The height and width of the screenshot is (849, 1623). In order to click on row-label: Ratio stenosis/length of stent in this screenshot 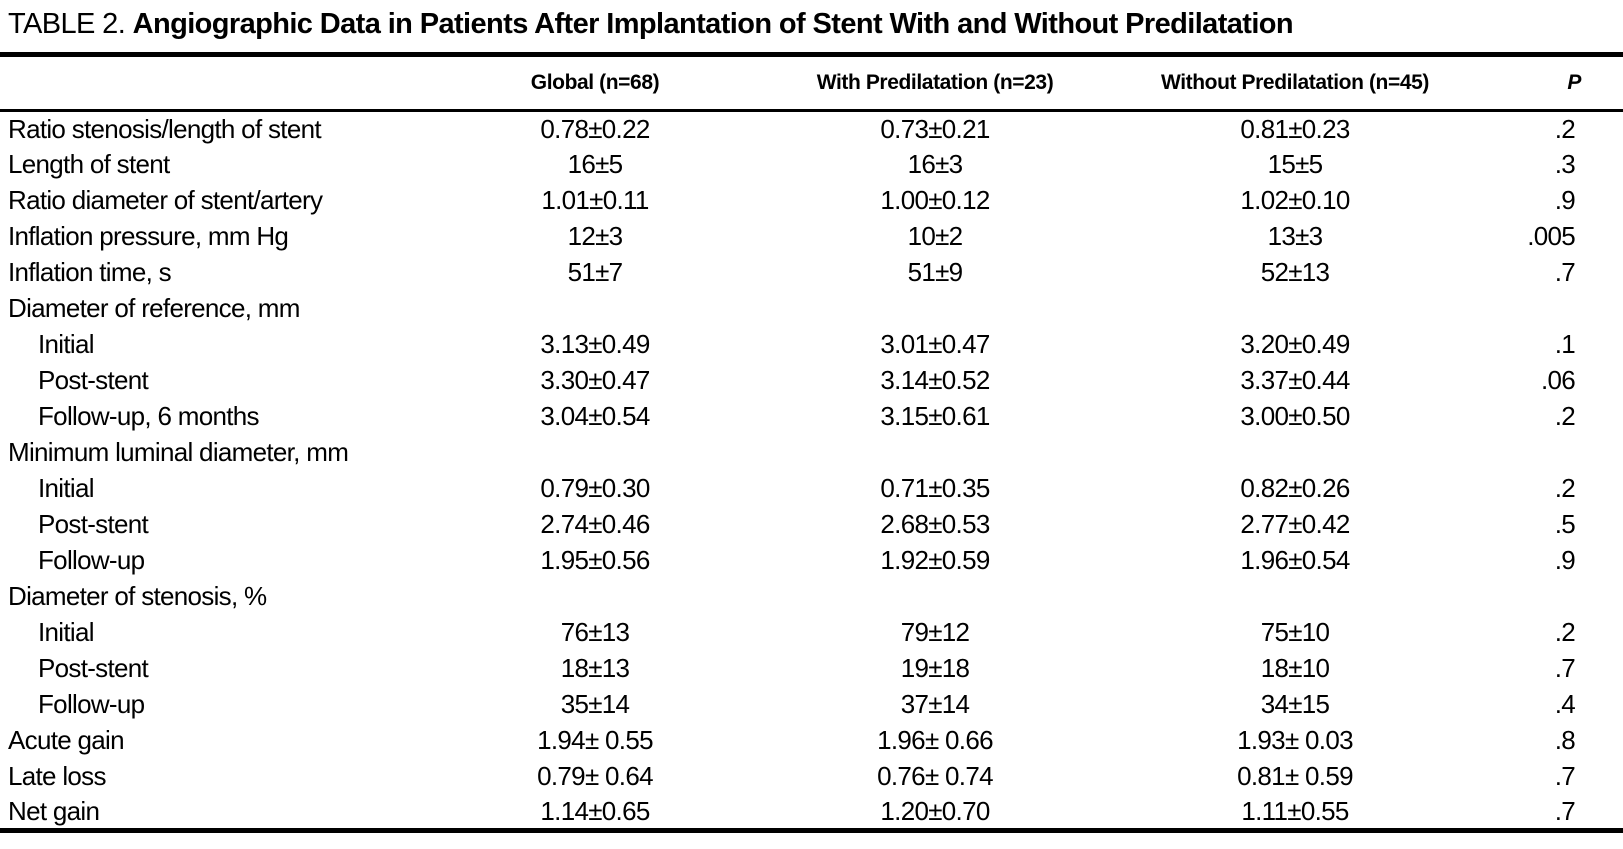, I will do `click(165, 128)`.